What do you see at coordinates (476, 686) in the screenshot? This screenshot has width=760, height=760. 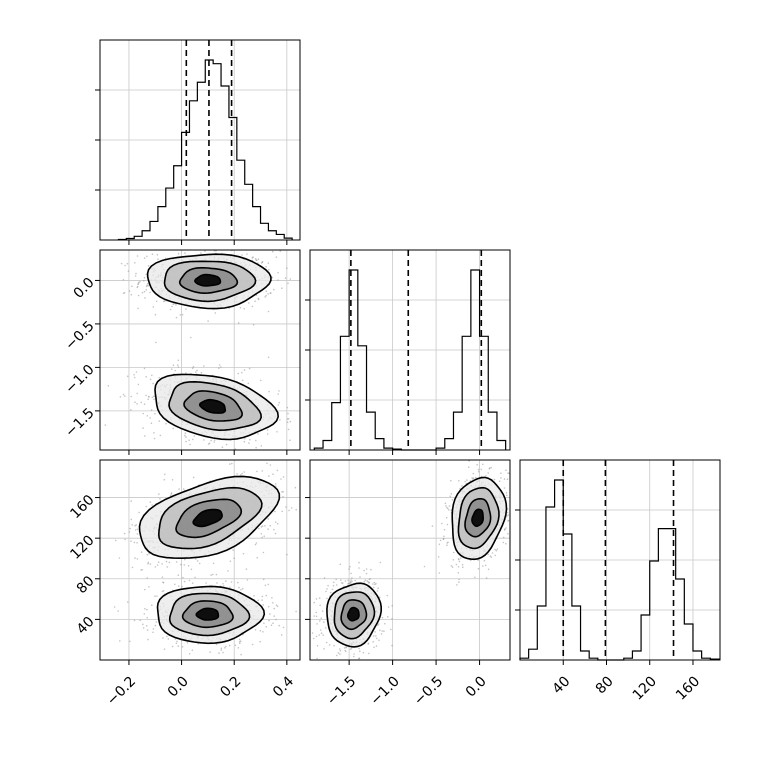 I see `scatter_yz-xtick-label: 0.0` at bounding box center [476, 686].